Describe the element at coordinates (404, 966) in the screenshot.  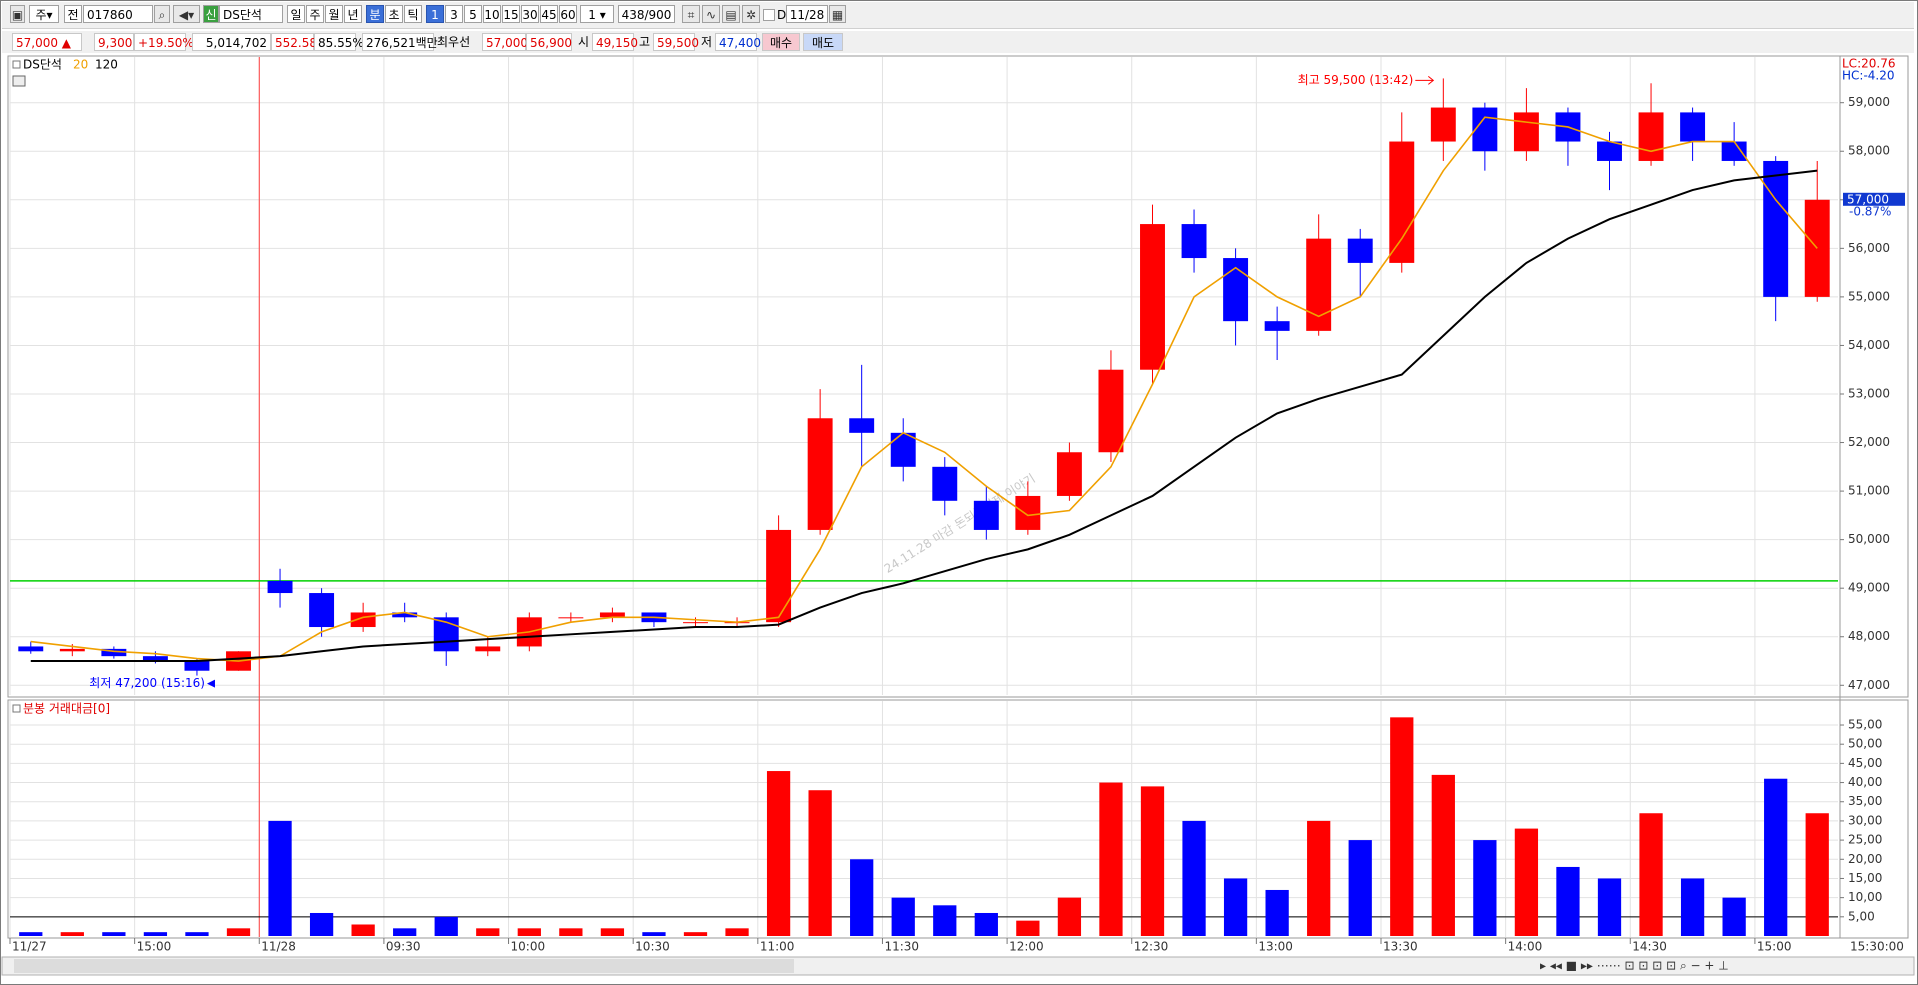
I see `scroll-thumb` at that location.